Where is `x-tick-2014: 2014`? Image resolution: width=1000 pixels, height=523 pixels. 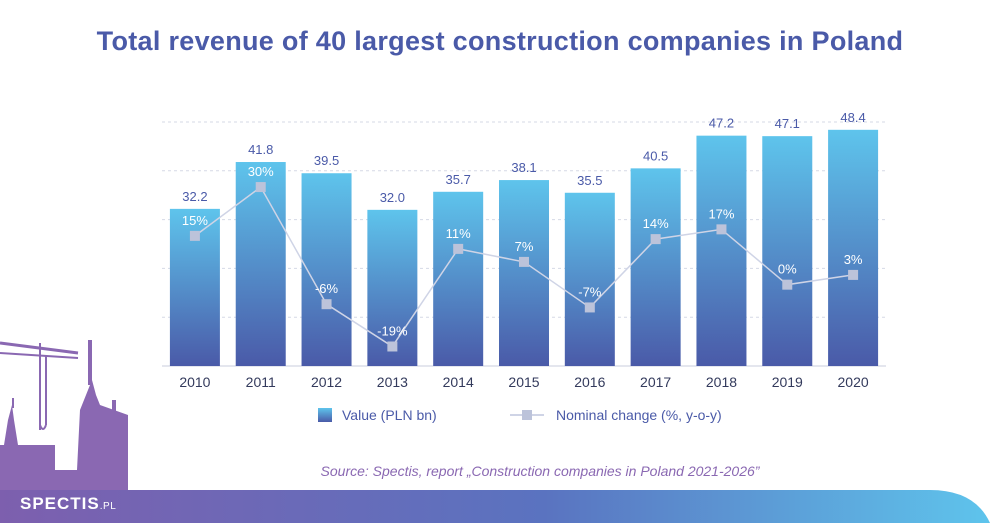 x-tick-2014: 2014 is located at coordinates (458, 382).